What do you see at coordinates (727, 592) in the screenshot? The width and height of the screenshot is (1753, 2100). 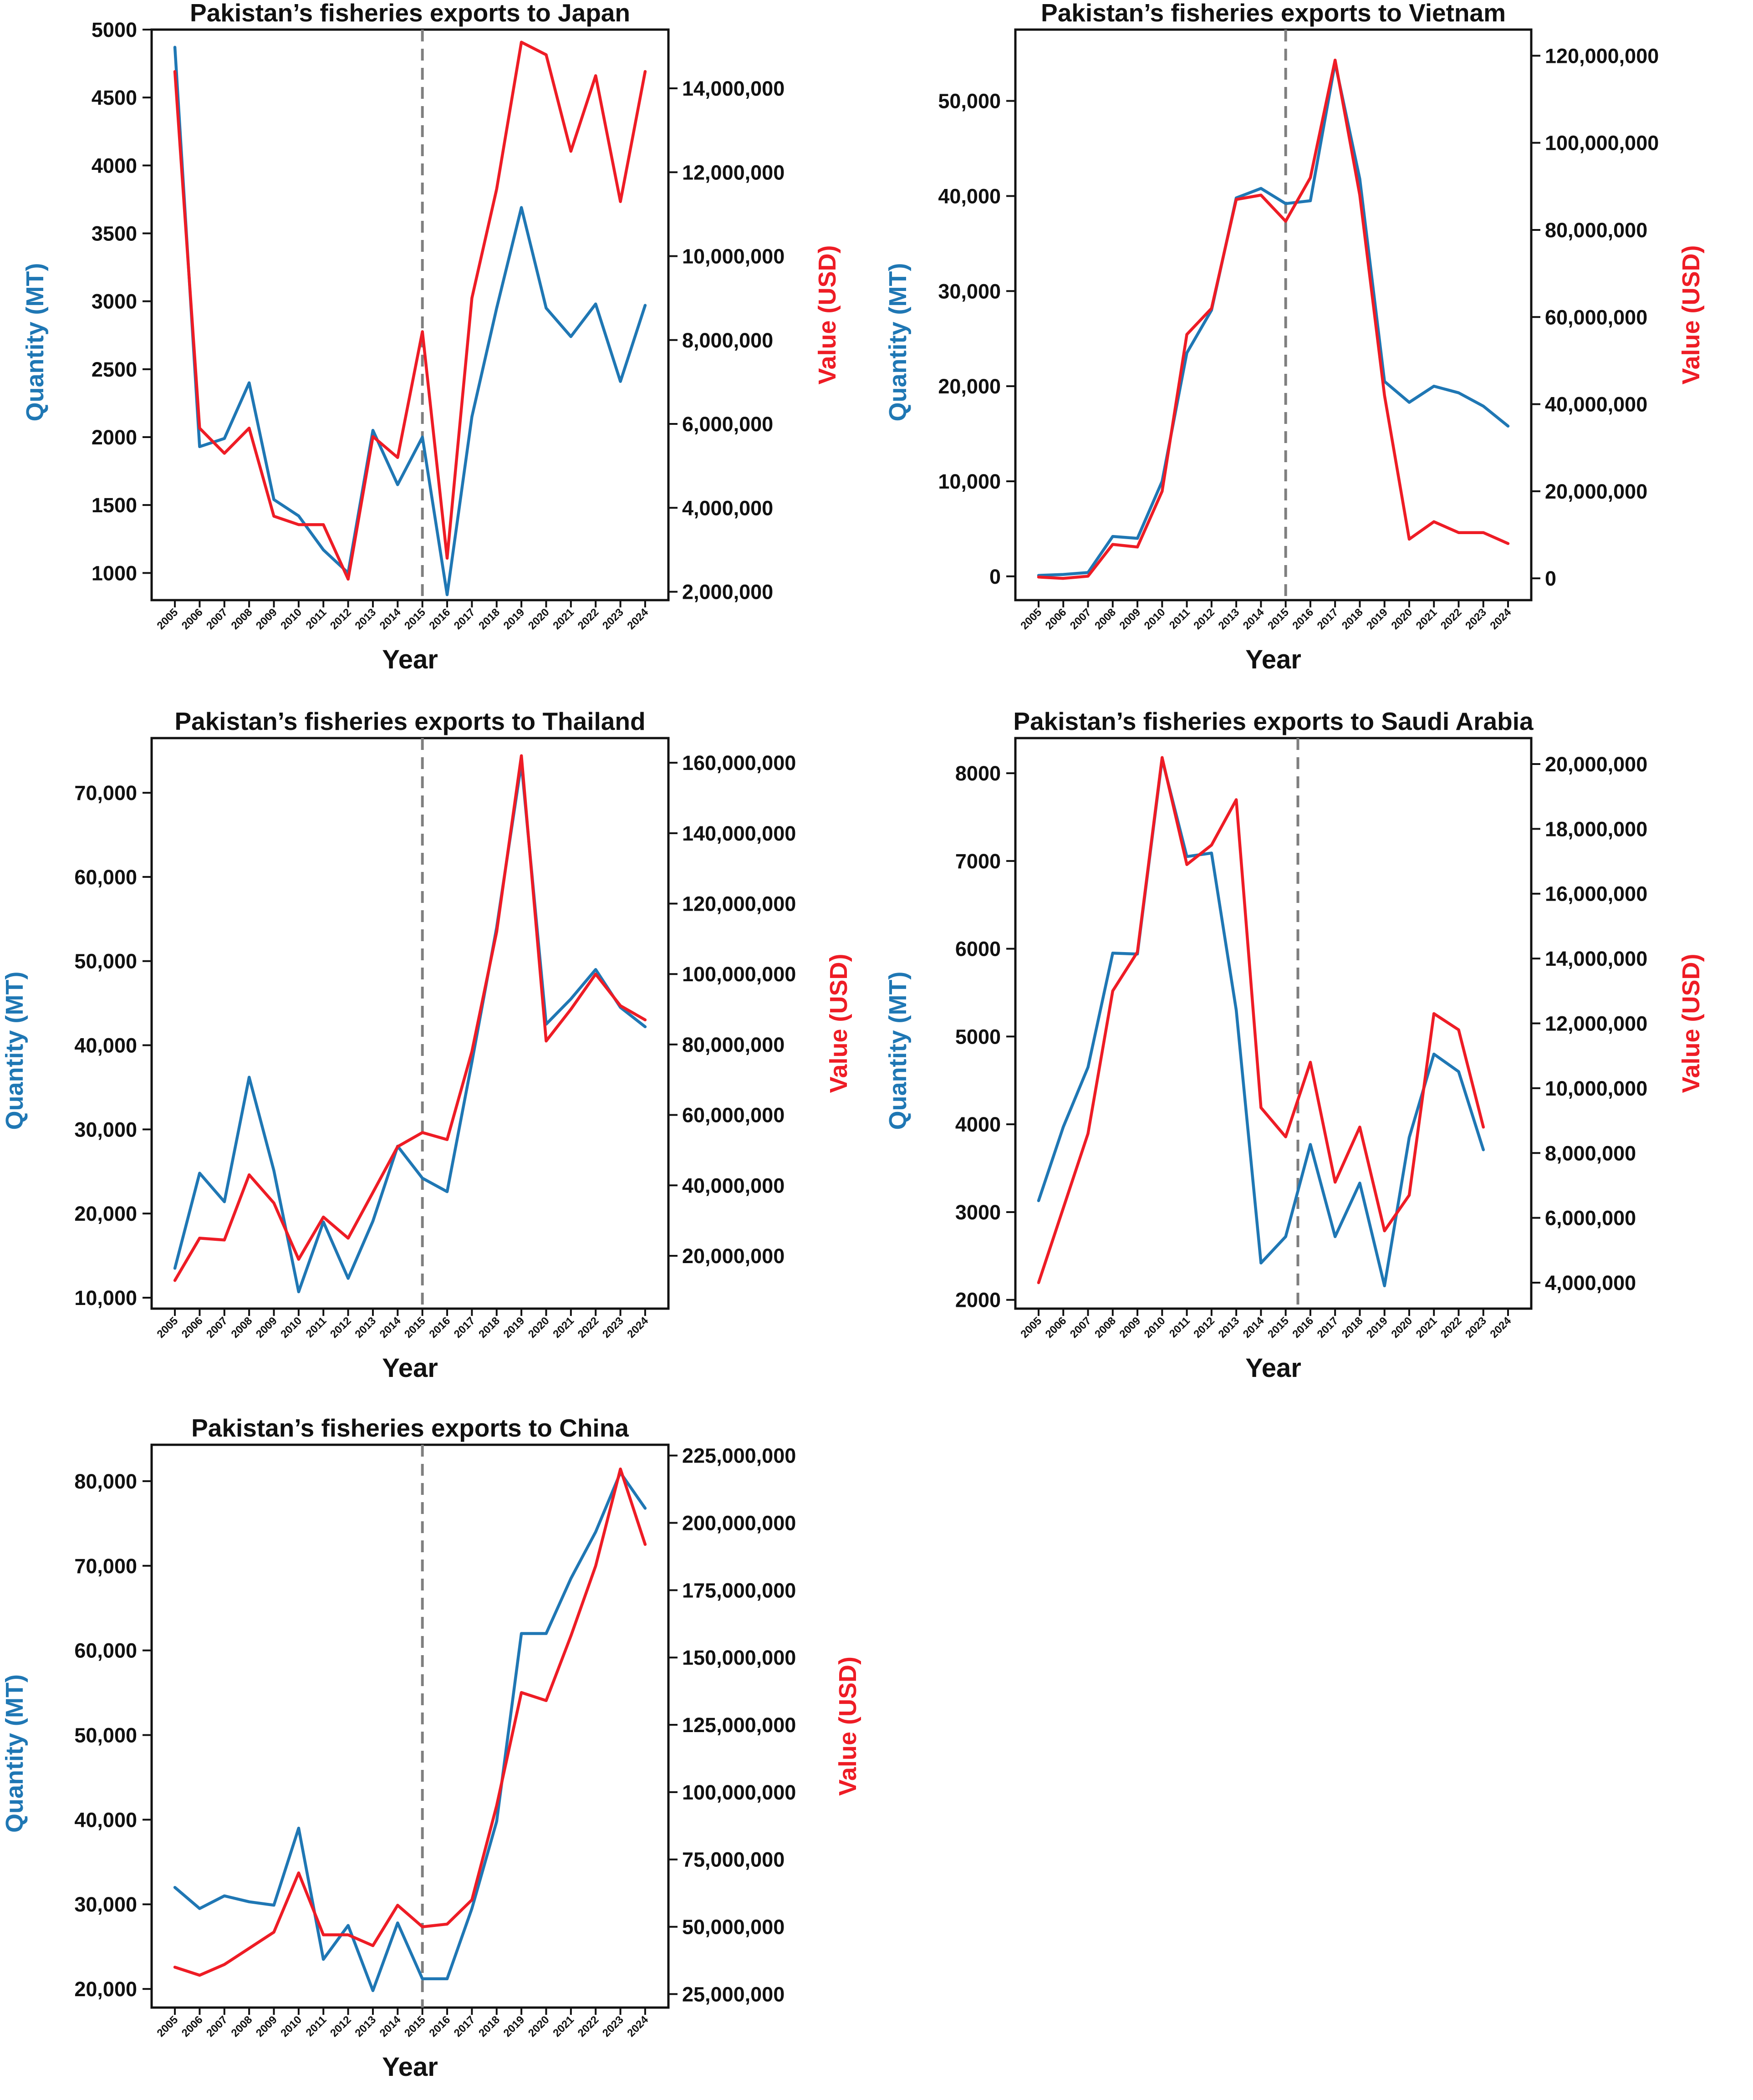 I see `y-right-tick-label: 2,000,000` at bounding box center [727, 592].